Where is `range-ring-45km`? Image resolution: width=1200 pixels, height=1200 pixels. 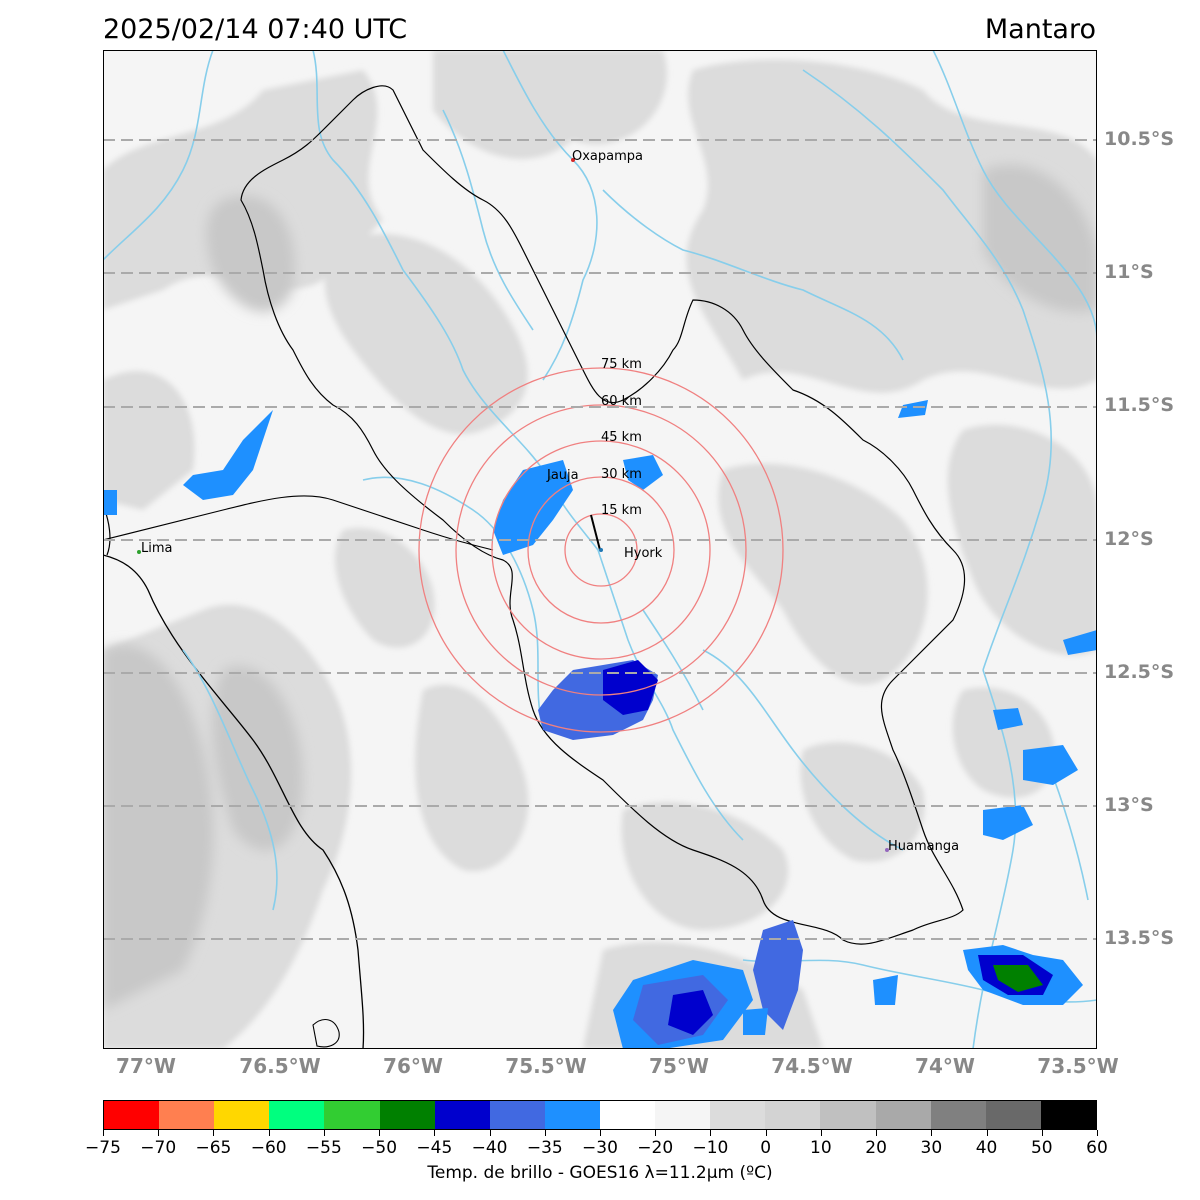 range-ring-45km is located at coordinates (601, 550).